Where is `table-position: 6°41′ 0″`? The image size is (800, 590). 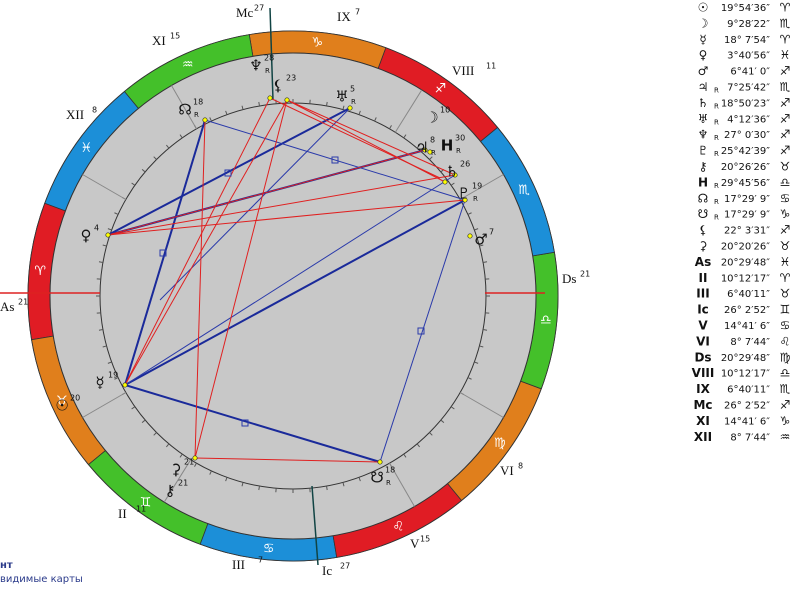
table-position: 6°41′ 0″ is located at coordinates (750, 72).